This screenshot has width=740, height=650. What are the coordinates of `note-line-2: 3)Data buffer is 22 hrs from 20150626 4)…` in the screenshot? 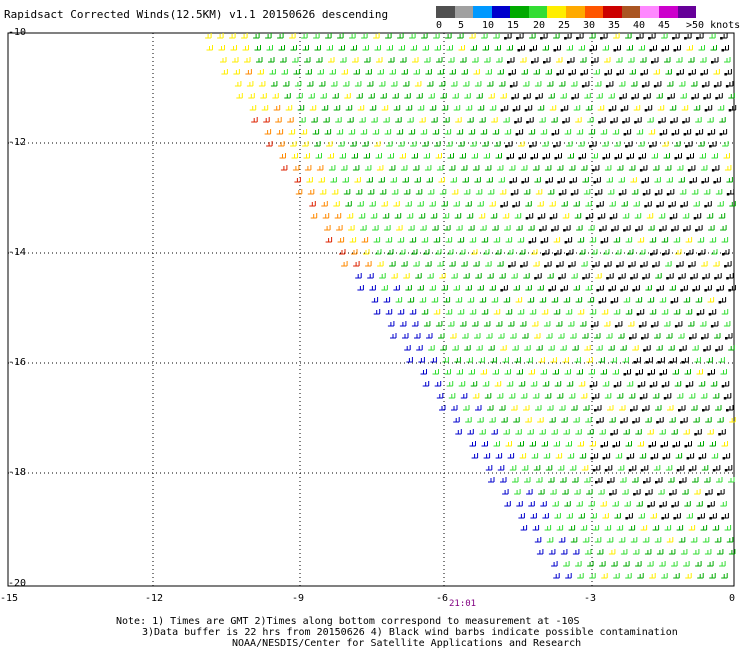 It's located at (410, 632).